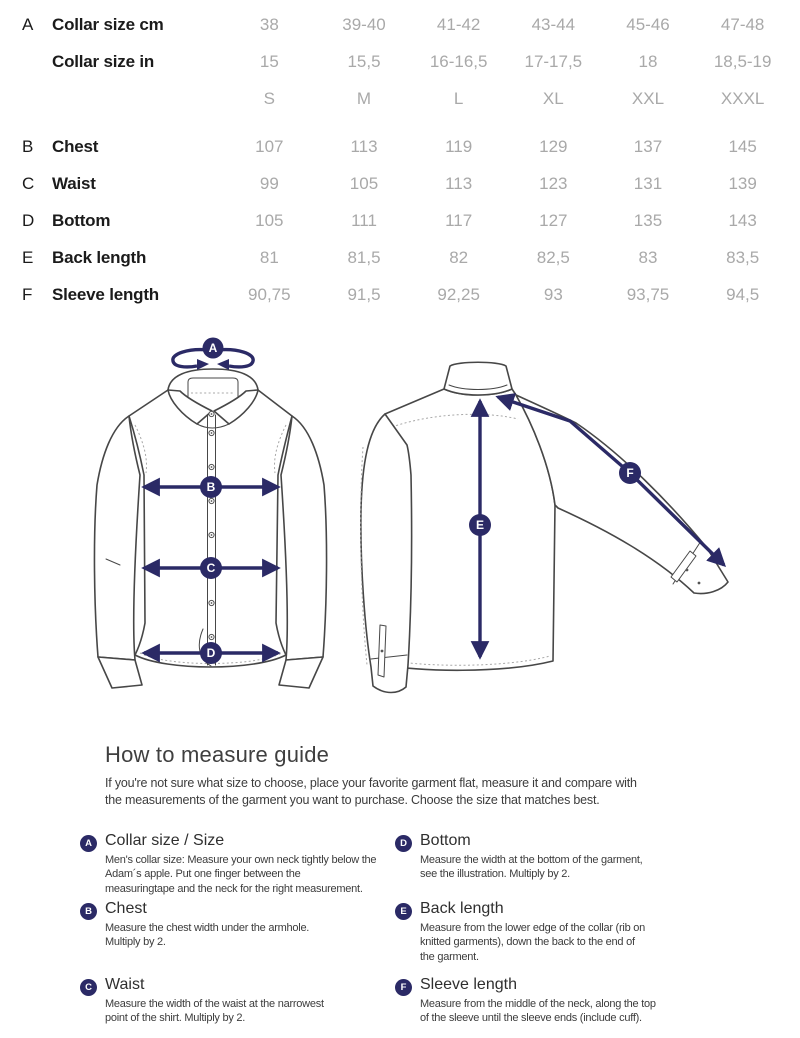 This screenshot has width=800, height=1038. What do you see at coordinates (165, 840) in the screenshot?
I see `guide-item-title: Collar size / Size` at bounding box center [165, 840].